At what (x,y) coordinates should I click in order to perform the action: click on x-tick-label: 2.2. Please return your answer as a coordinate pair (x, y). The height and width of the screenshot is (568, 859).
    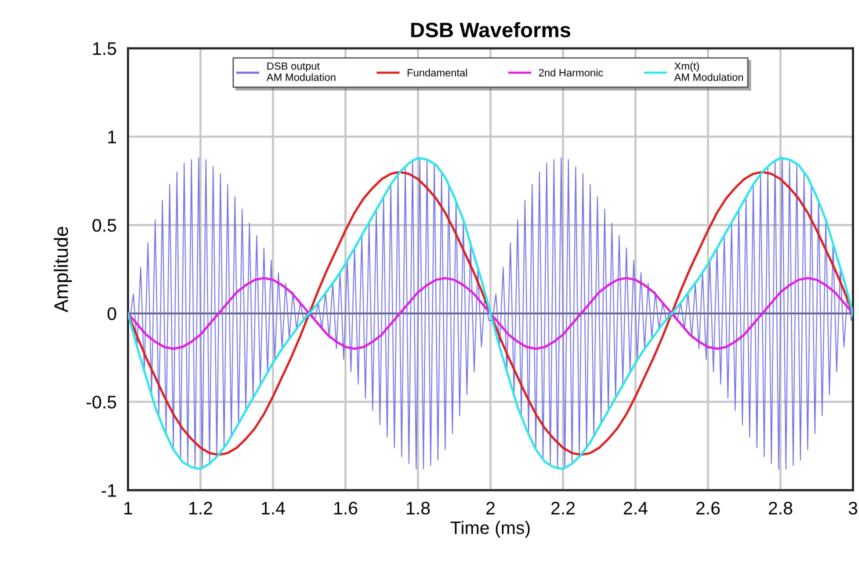
    Looking at the image, I should click on (563, 508).